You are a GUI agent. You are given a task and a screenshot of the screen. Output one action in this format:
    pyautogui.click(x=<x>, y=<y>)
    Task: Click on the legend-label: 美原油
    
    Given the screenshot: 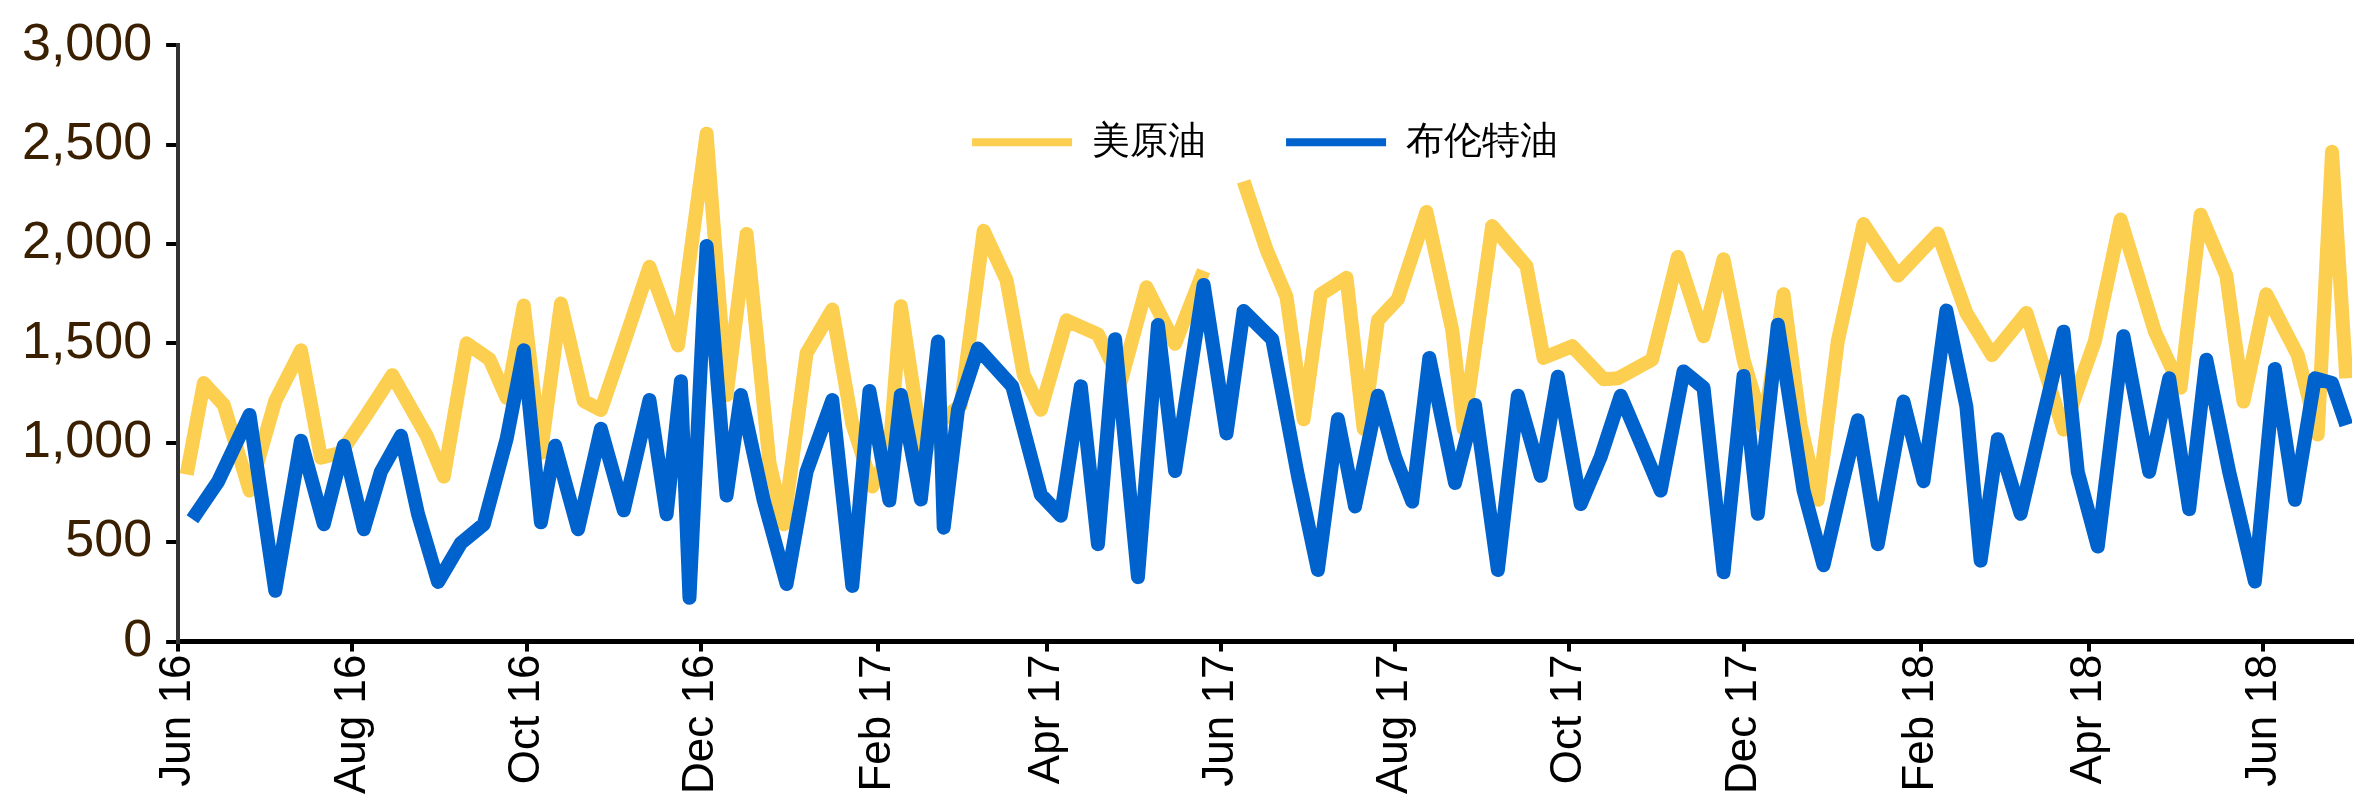 What is the action you would take?
    pyautogui.click(x=1149, y=139)
    